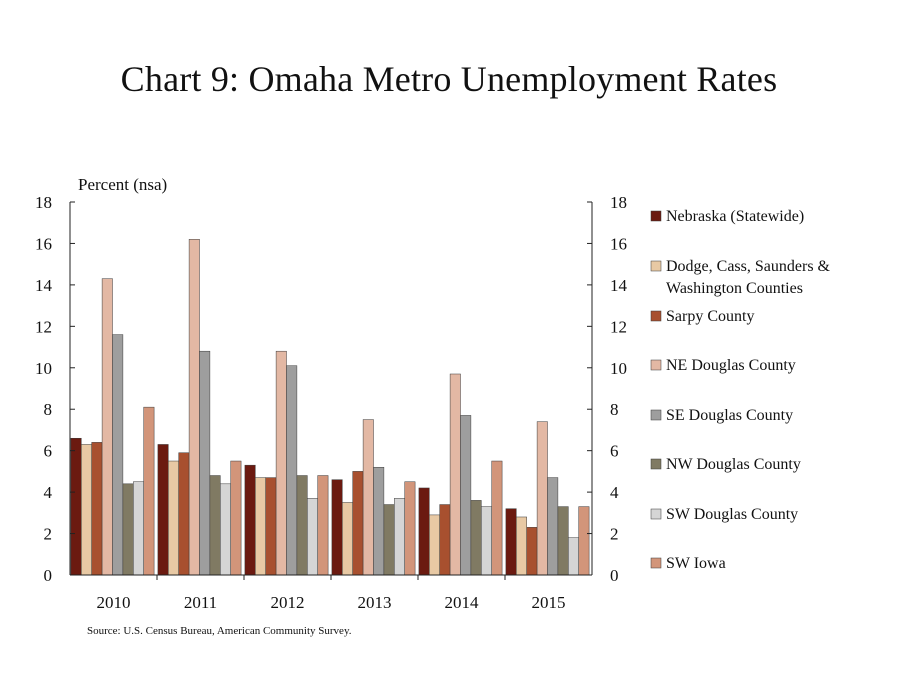 This screenshot has height=674, width=898. What do you see at coordinates (618, 326) in the screenshot?
I see `y-tick-label-right: 12` at bounding box center [618, 326].